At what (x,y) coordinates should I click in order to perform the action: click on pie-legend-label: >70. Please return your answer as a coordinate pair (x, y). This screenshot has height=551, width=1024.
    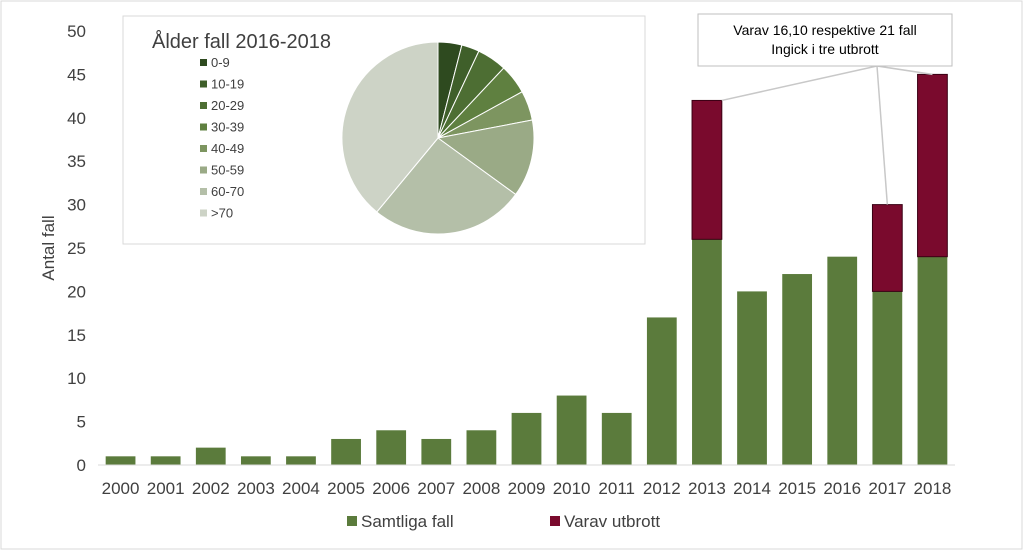
    Looking at the image, I should click on (222, 213).